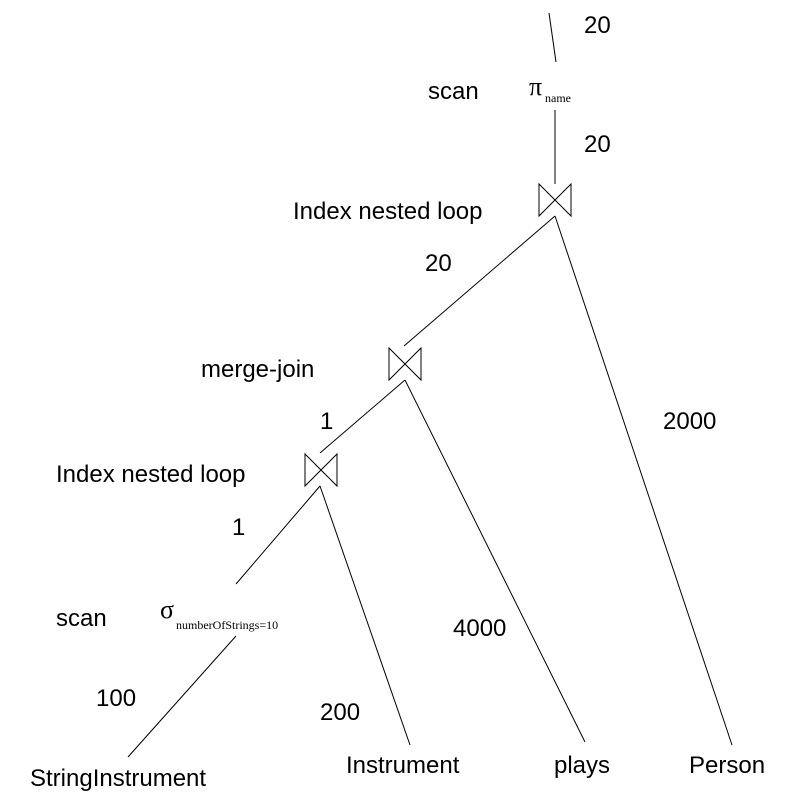 The image size is (795, 802). I want to click on projection-subscript: name, so click(558, 98).